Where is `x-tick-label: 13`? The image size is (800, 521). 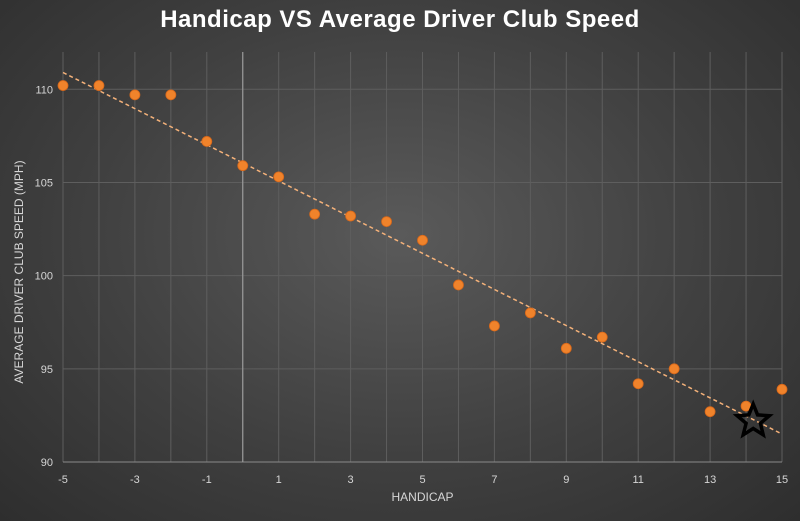
x-tick-label: 13 is located at coordinates (710, 480).